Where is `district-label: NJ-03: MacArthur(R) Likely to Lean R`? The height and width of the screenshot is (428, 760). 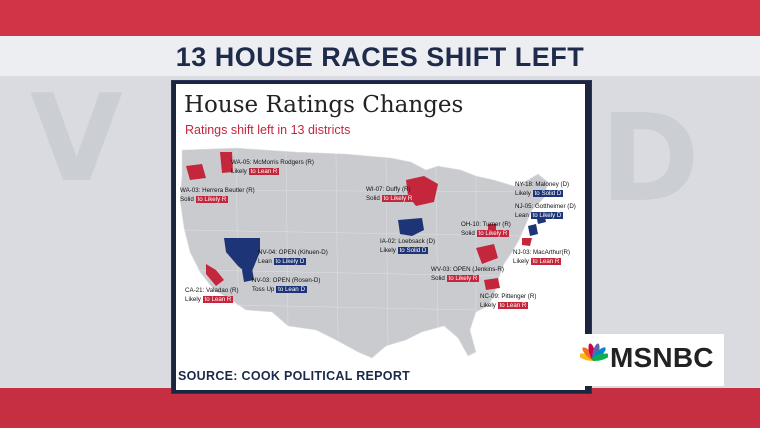
district-label: NJ-03: MacArthur(R) Likely to Lean R is located at coordinates (541, 257).